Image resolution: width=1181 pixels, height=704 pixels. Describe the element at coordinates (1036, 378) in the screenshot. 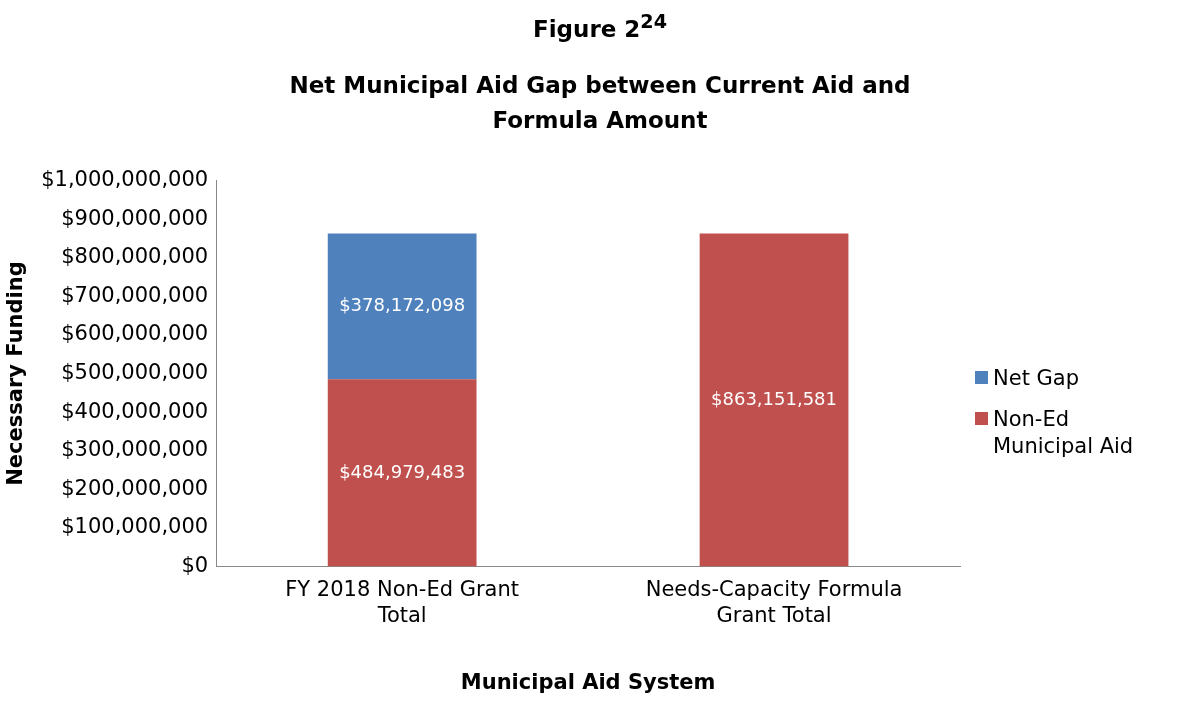

I see `legend-label: Net Gap` at that location.